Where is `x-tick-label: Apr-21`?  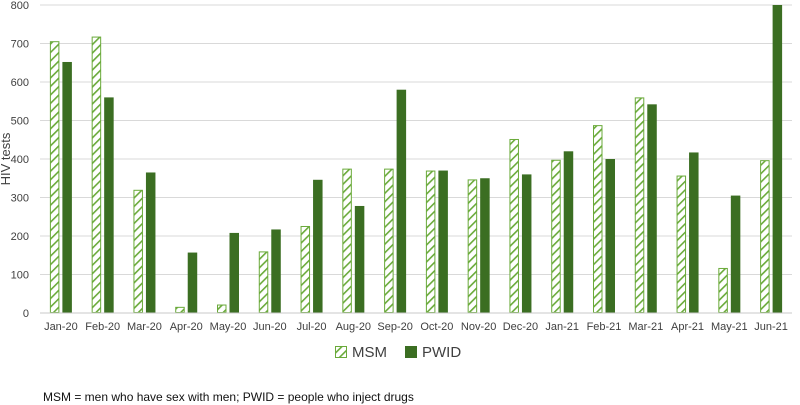 x-tick-label: Apr-21 is located at coordinates (687, 327).